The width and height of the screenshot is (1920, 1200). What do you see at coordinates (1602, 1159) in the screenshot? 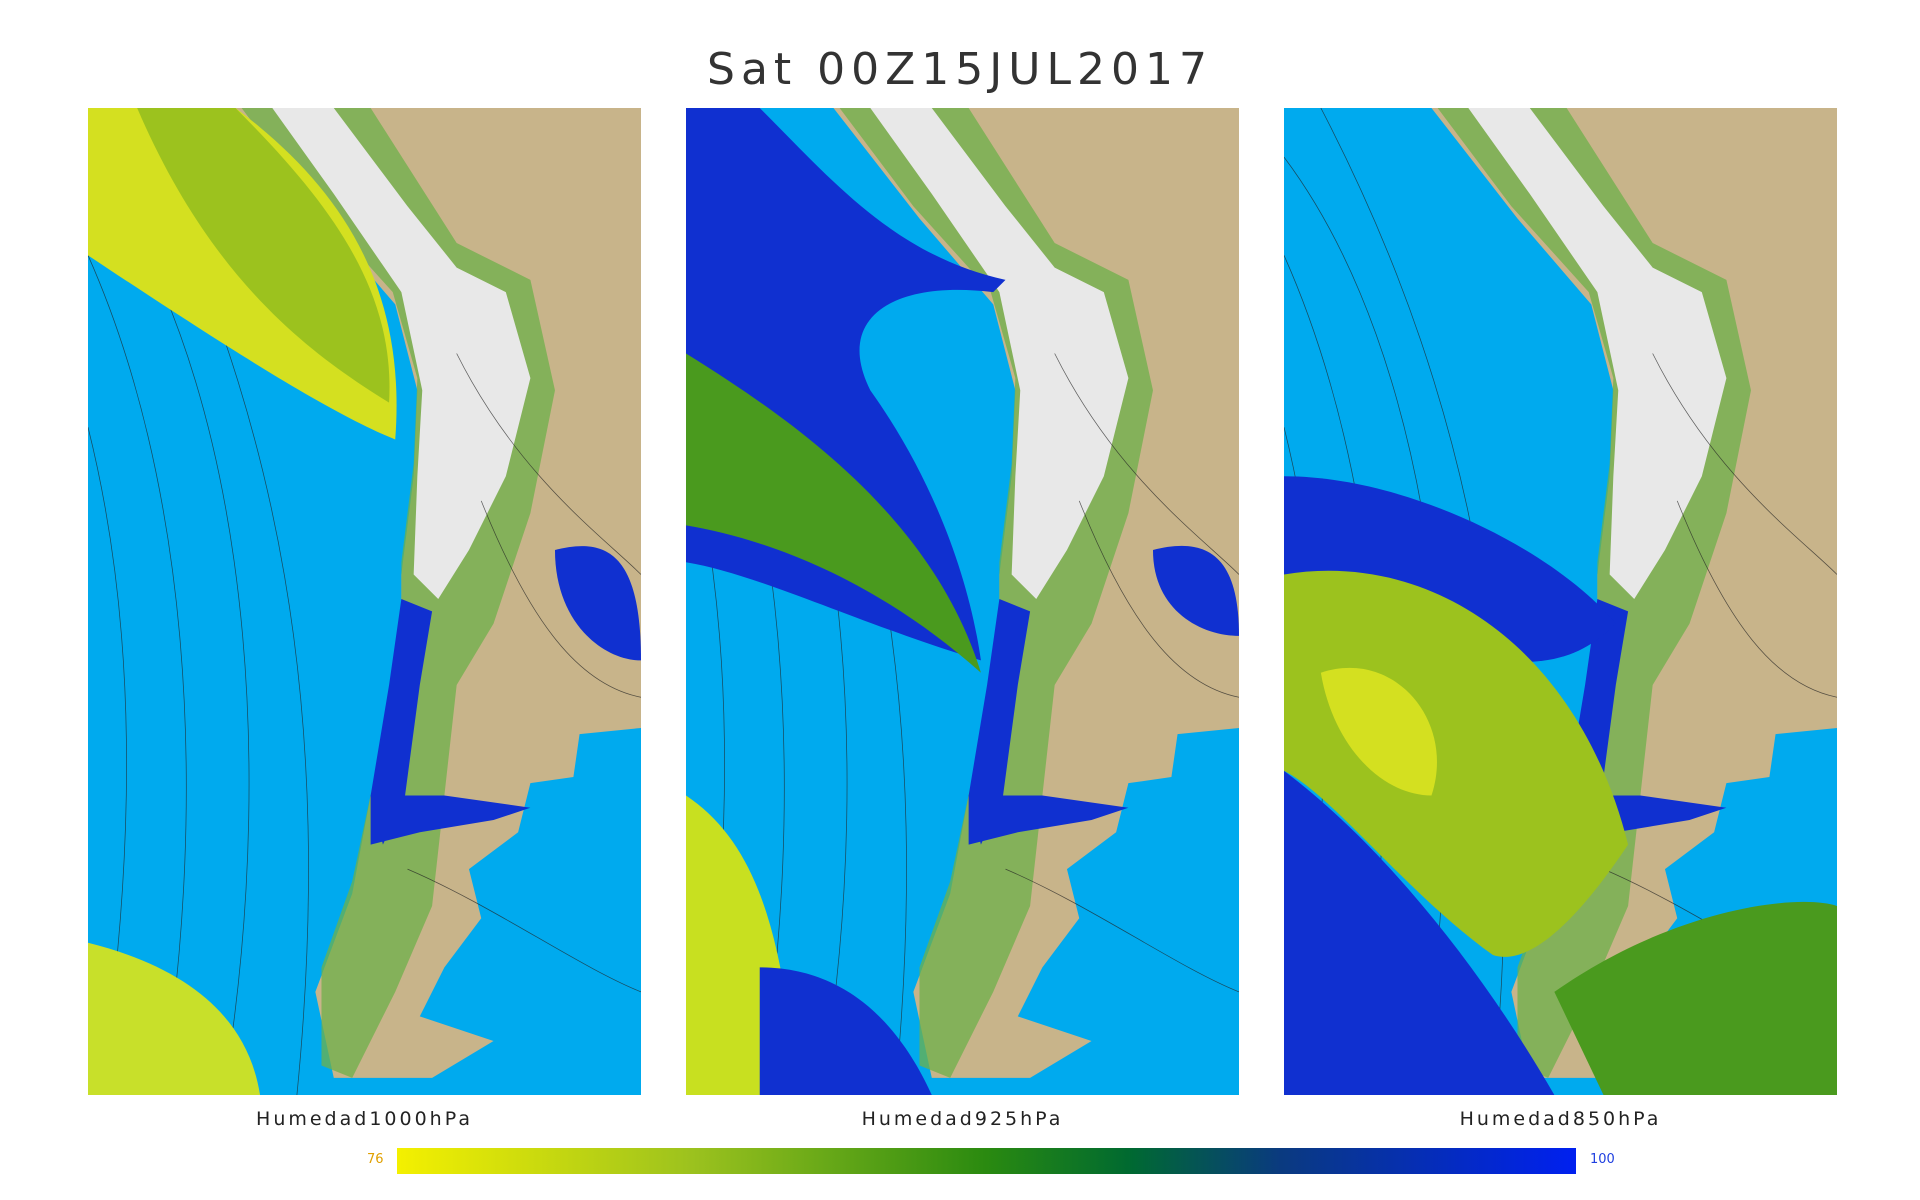
I see `colorbar-max: 100` at bounding box center [1602, 1159].